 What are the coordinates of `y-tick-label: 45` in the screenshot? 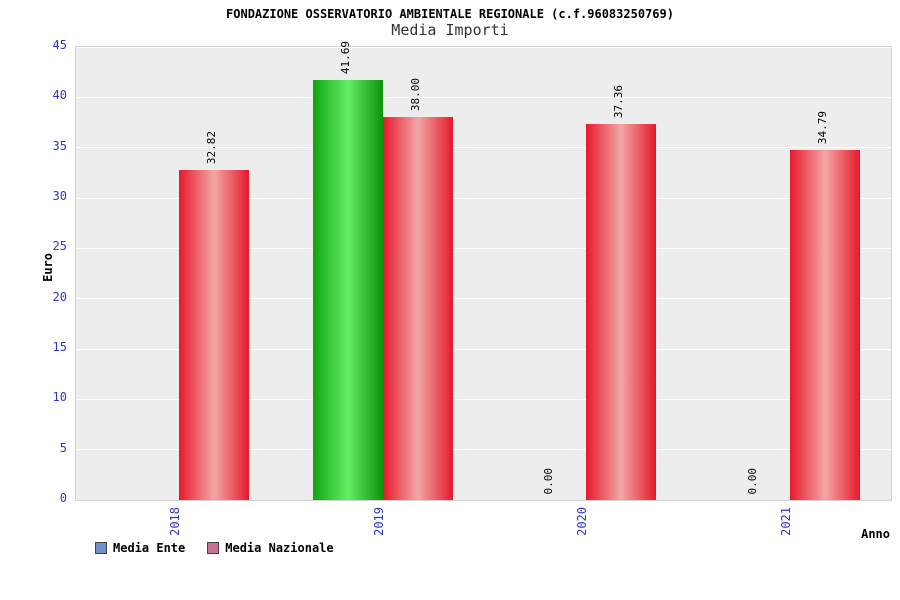 It's located at (59, 45).